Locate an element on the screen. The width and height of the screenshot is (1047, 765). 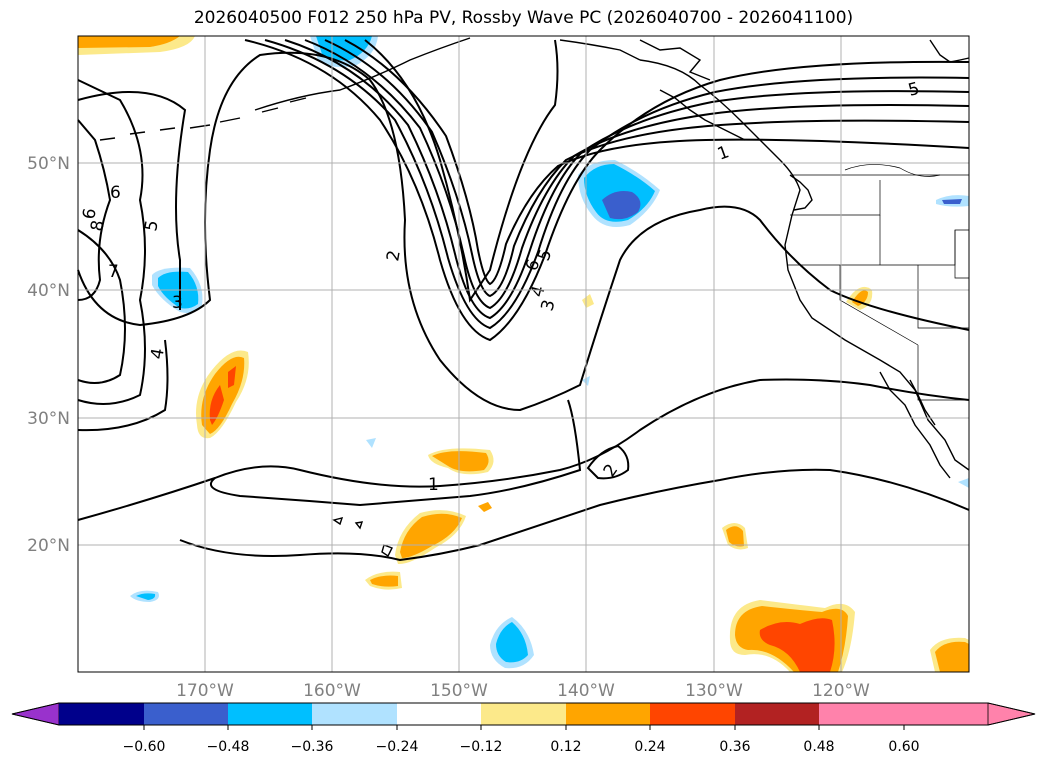
lon-label-170w: 170°W is located at coordinates (205, 691).